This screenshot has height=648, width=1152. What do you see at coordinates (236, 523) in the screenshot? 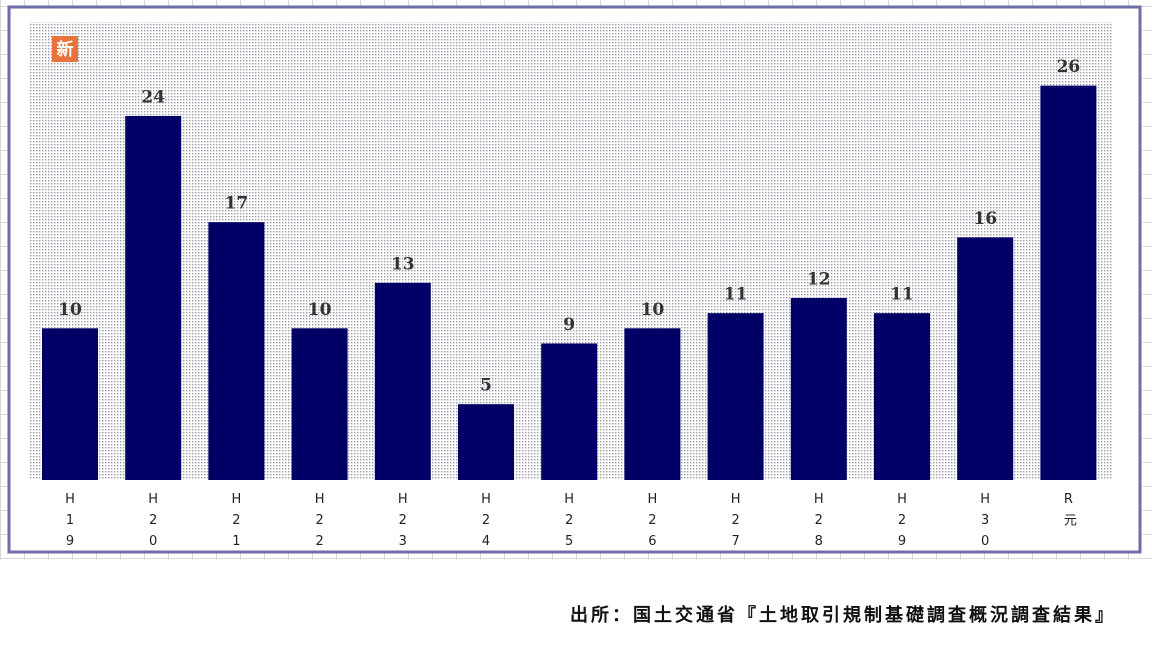
I see `x-tick-label: H21` at bounding box center [236, 523].